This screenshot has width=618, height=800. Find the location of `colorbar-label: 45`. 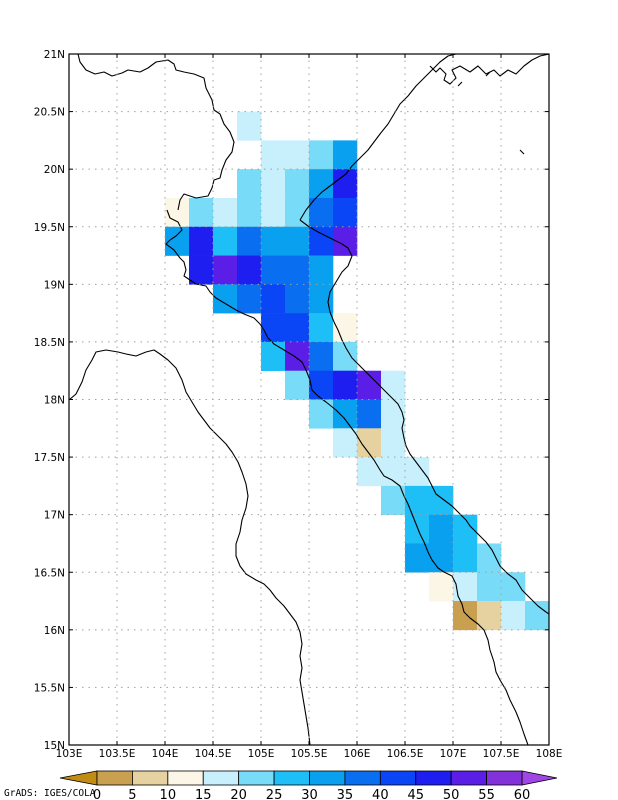

colorbar-label: 45 is located at coordinates (415, 794).